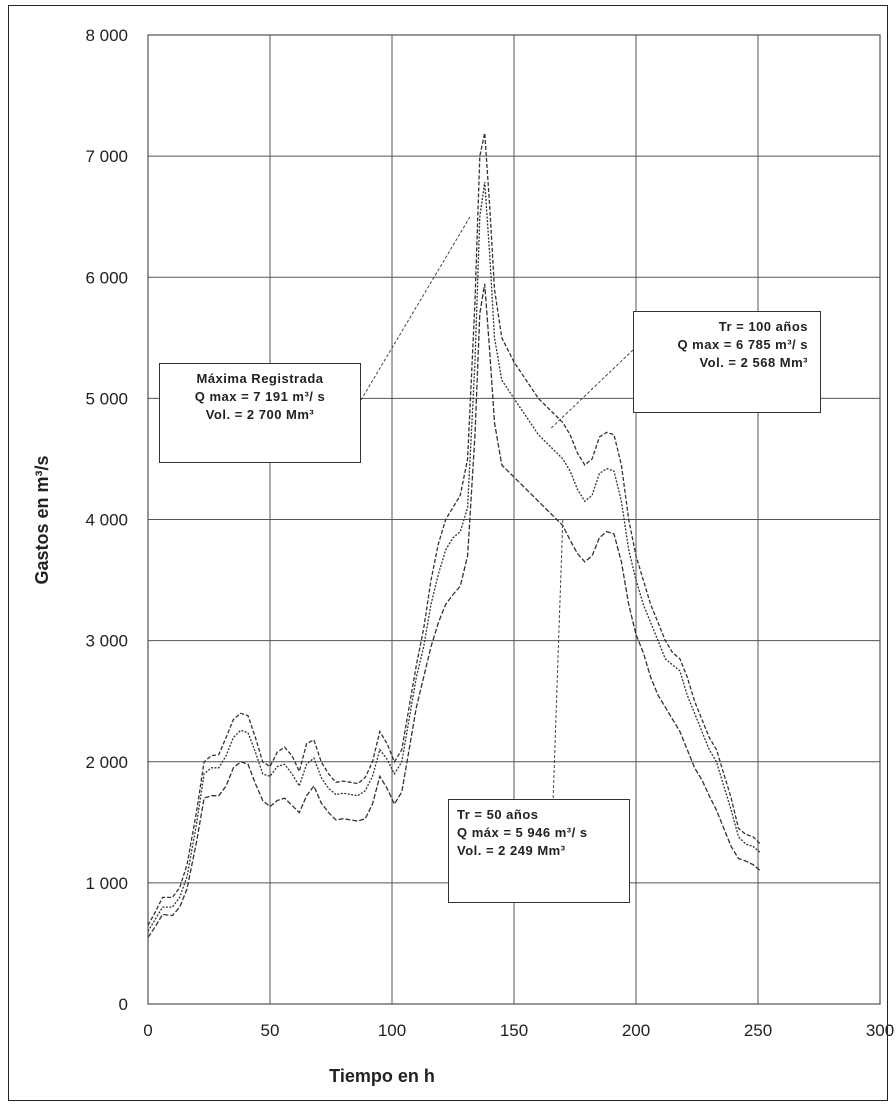 The height and width of the screenshot is (1107, 896). I want to click on x-tick-label: 300, so click(880, 1030).